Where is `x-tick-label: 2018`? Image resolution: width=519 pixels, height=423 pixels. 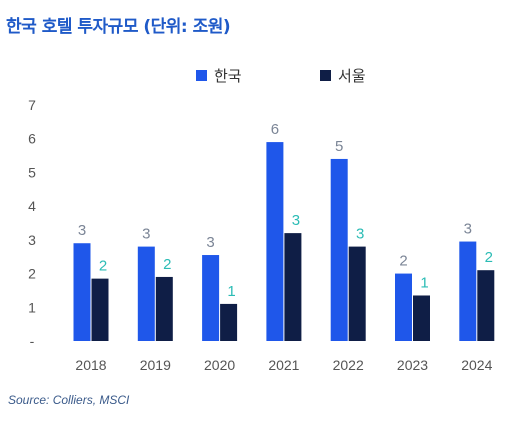
x-tick-label: 2018 is located at coordinates (90, 365).